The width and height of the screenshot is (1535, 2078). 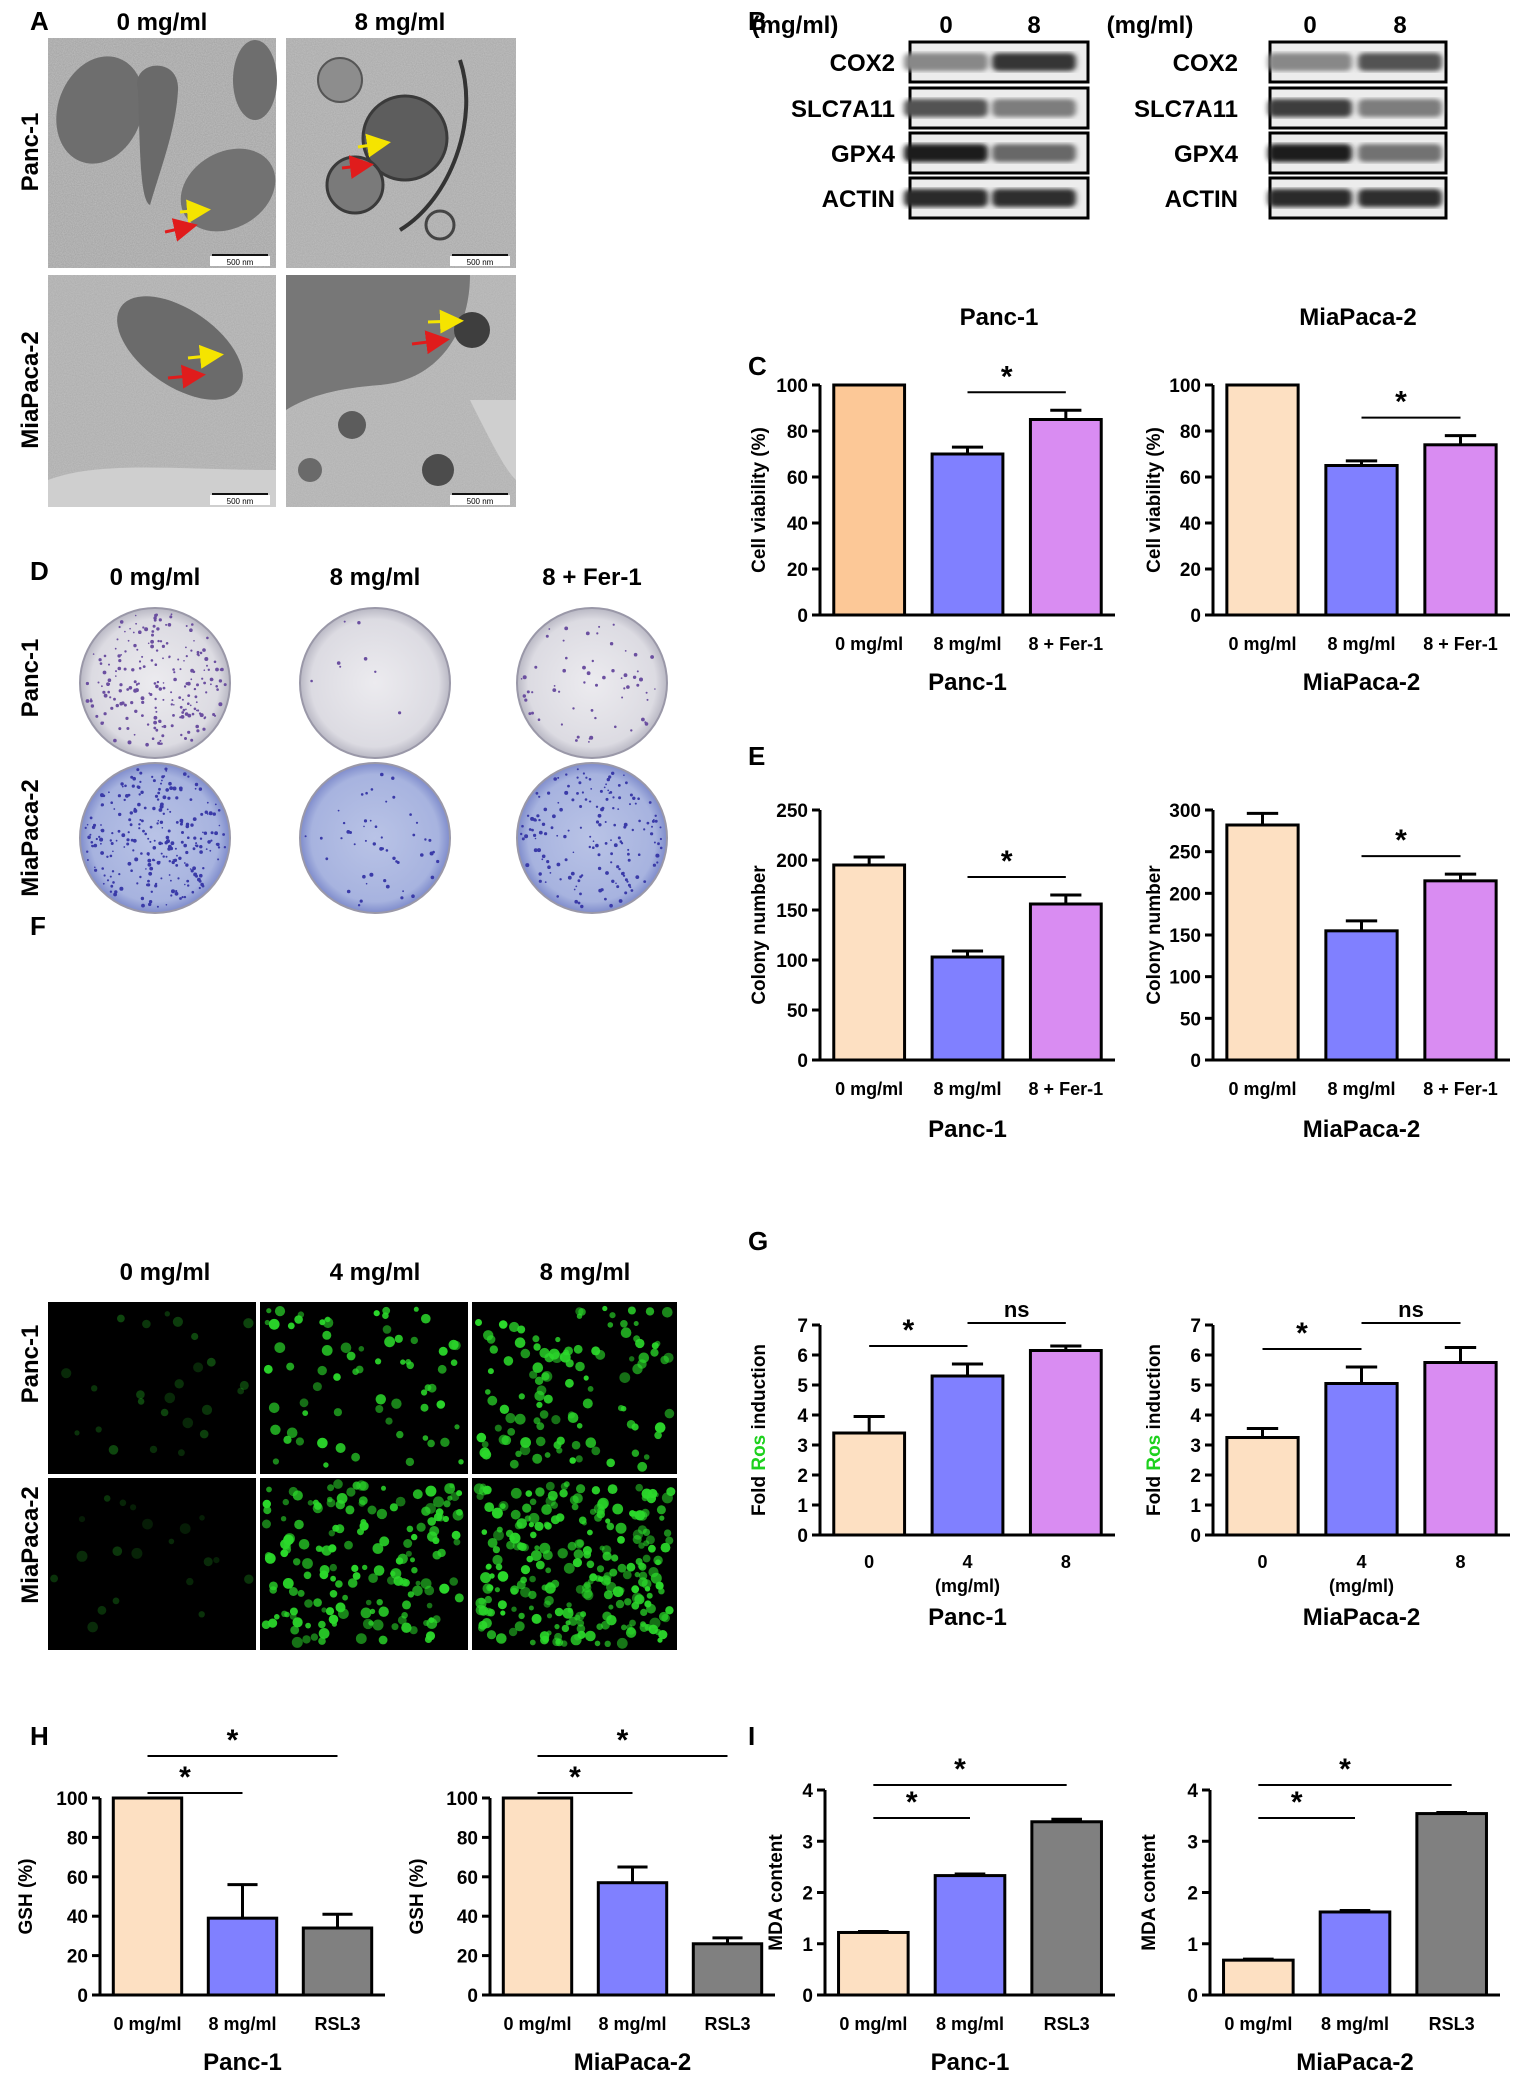 I want to click on panel-letter-b: B, so click(x=757, y=21).